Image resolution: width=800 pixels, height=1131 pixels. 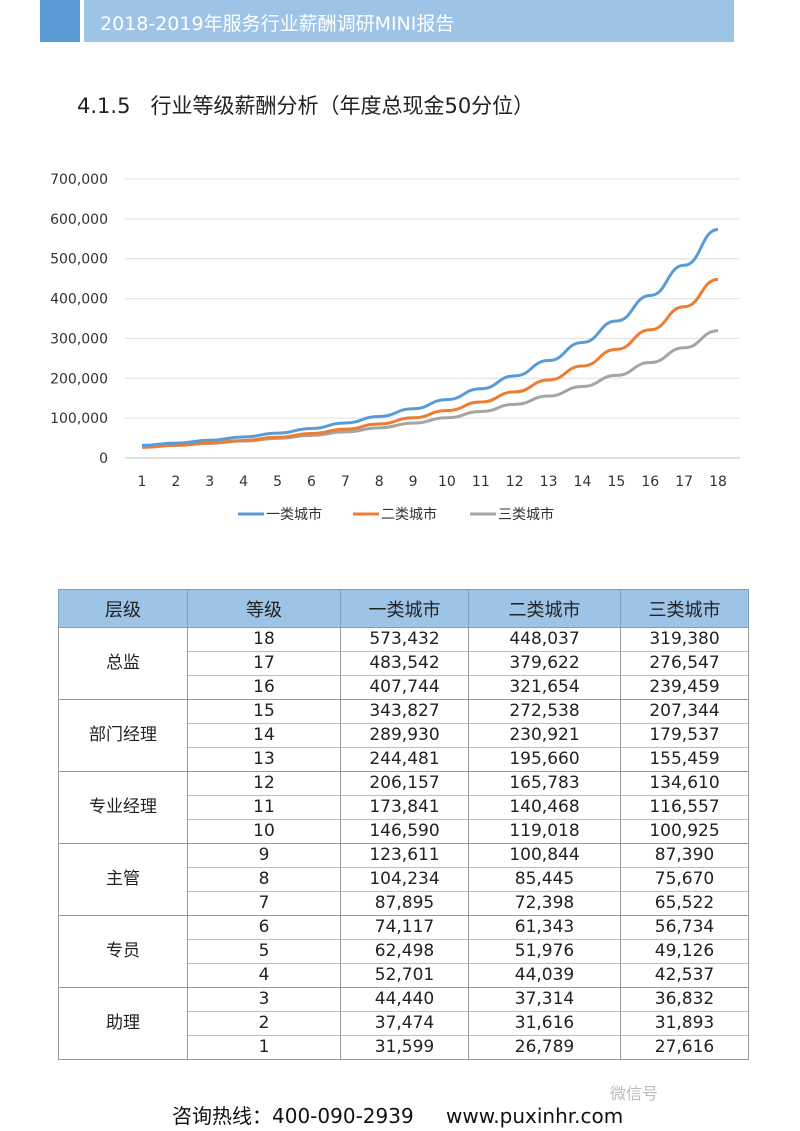 What do you see at coordinates (684, 1047) in the screenshot?
I see `salary-cell: 27,616` at bounding box center [684, 1047].